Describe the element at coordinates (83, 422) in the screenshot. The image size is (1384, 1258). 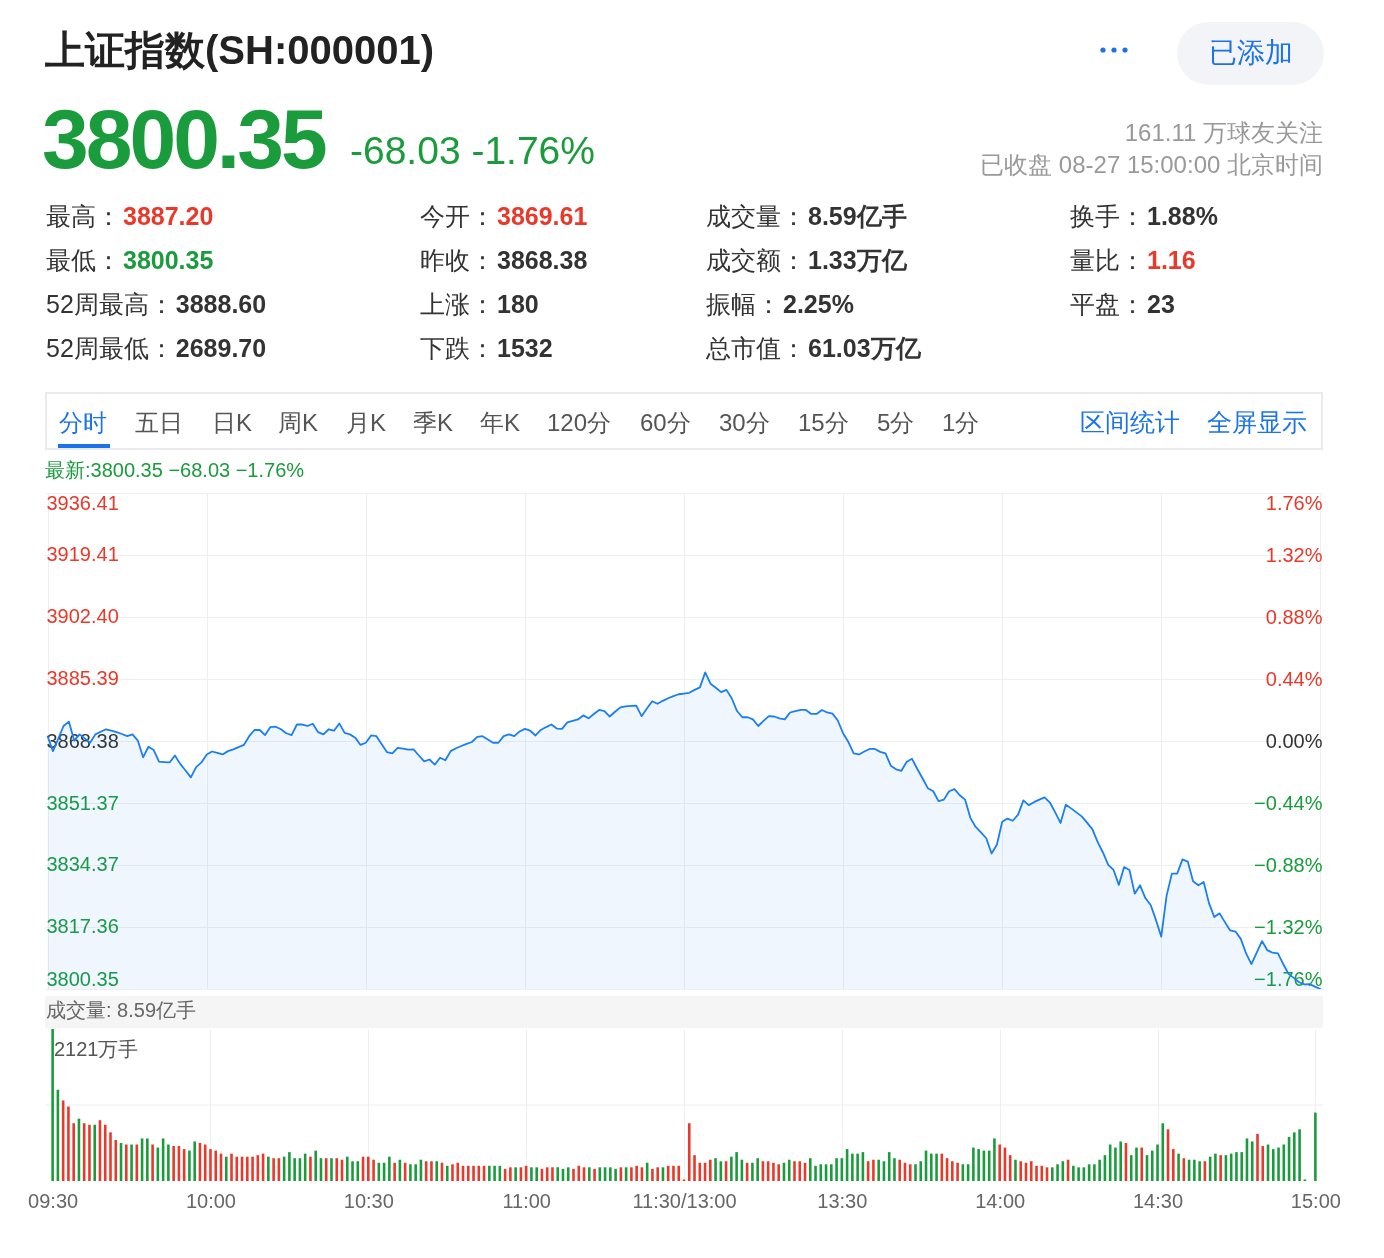
I see `text: 分时` at that location.